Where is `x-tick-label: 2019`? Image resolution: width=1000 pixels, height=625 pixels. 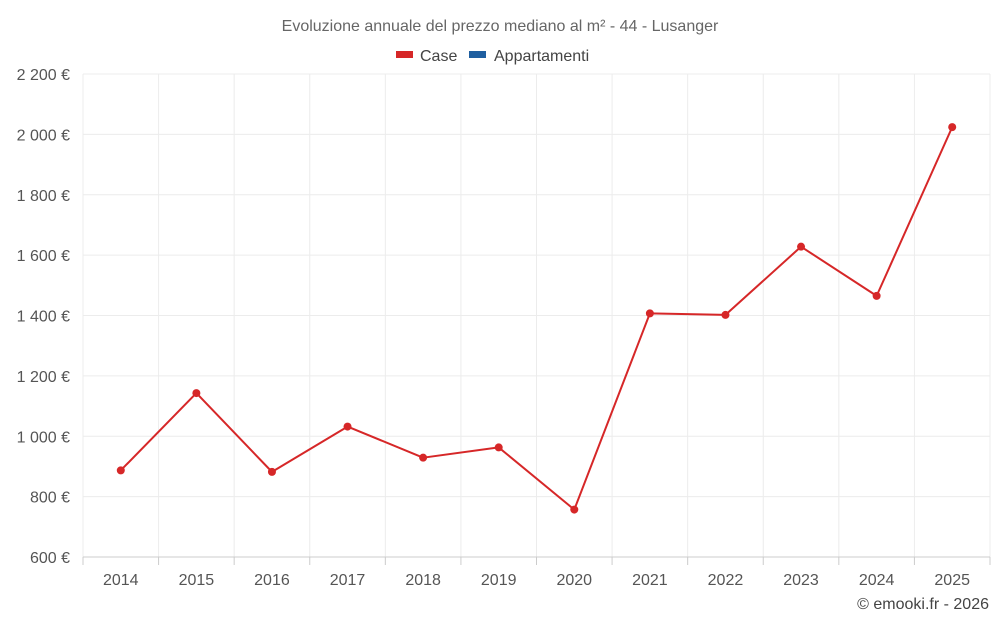 x-tick-label: 2019 is located at coordinates (499, 580).